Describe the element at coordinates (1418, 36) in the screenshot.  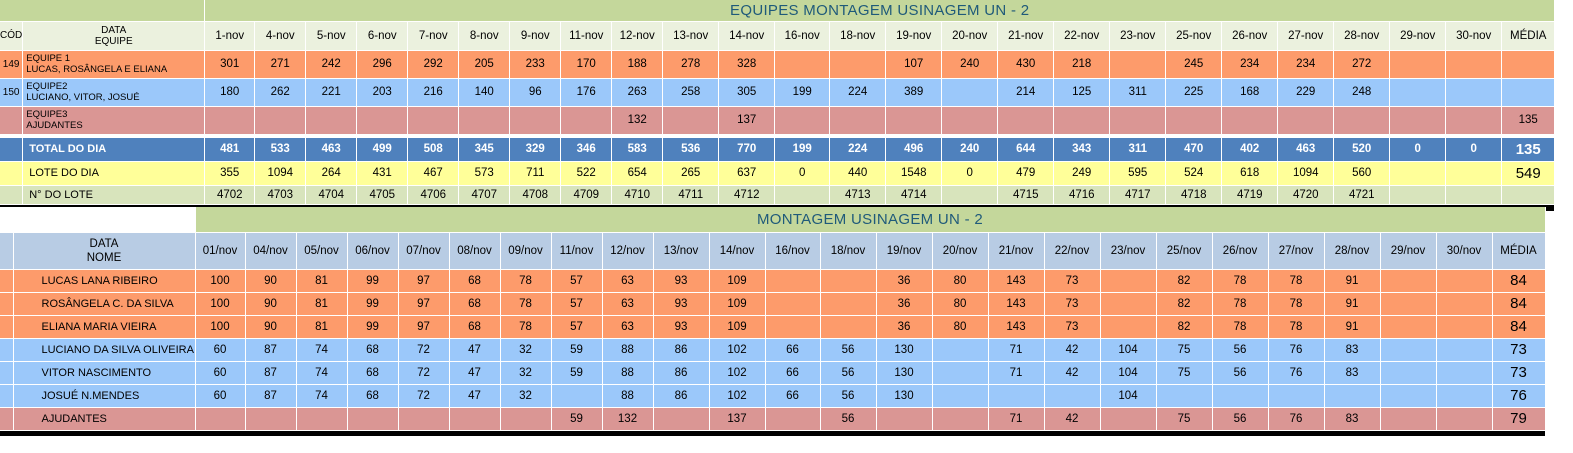
I see `day-header: 29-nov` at that location.